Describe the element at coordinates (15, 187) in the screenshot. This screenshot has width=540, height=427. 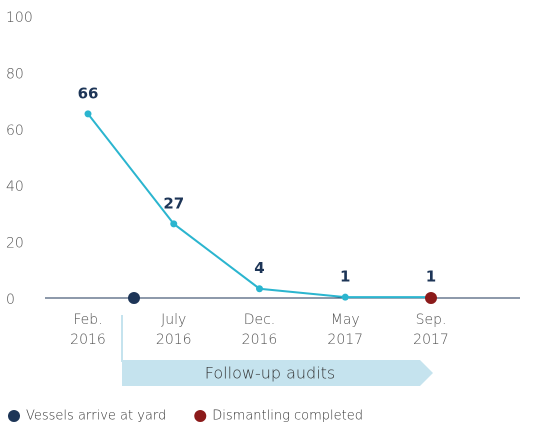
I see `y-tick-label: 40` at that location.